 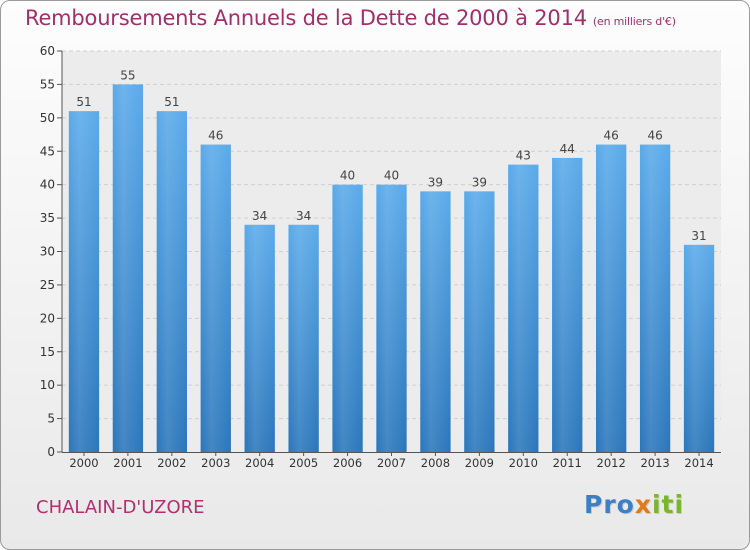 What do you see at coordinates (47, 118) in the screenshot?
I see `y-tick-label: 50` at bounding box center [47, 118].